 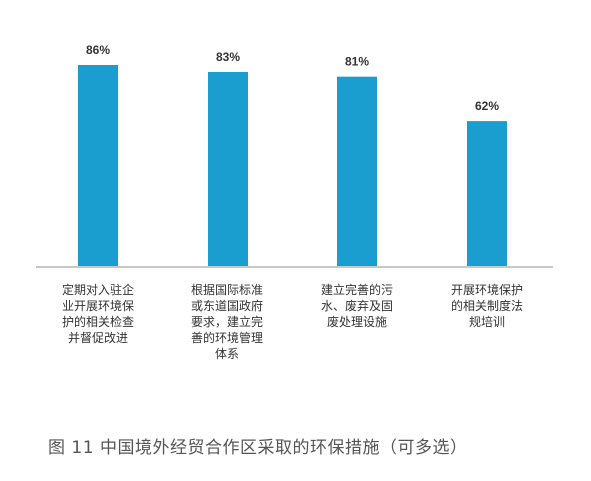 I want to click on figure-caption: 图 11 中国境外经贸合作区采取的环保措施（可多选）, so click(x=258, y=448).